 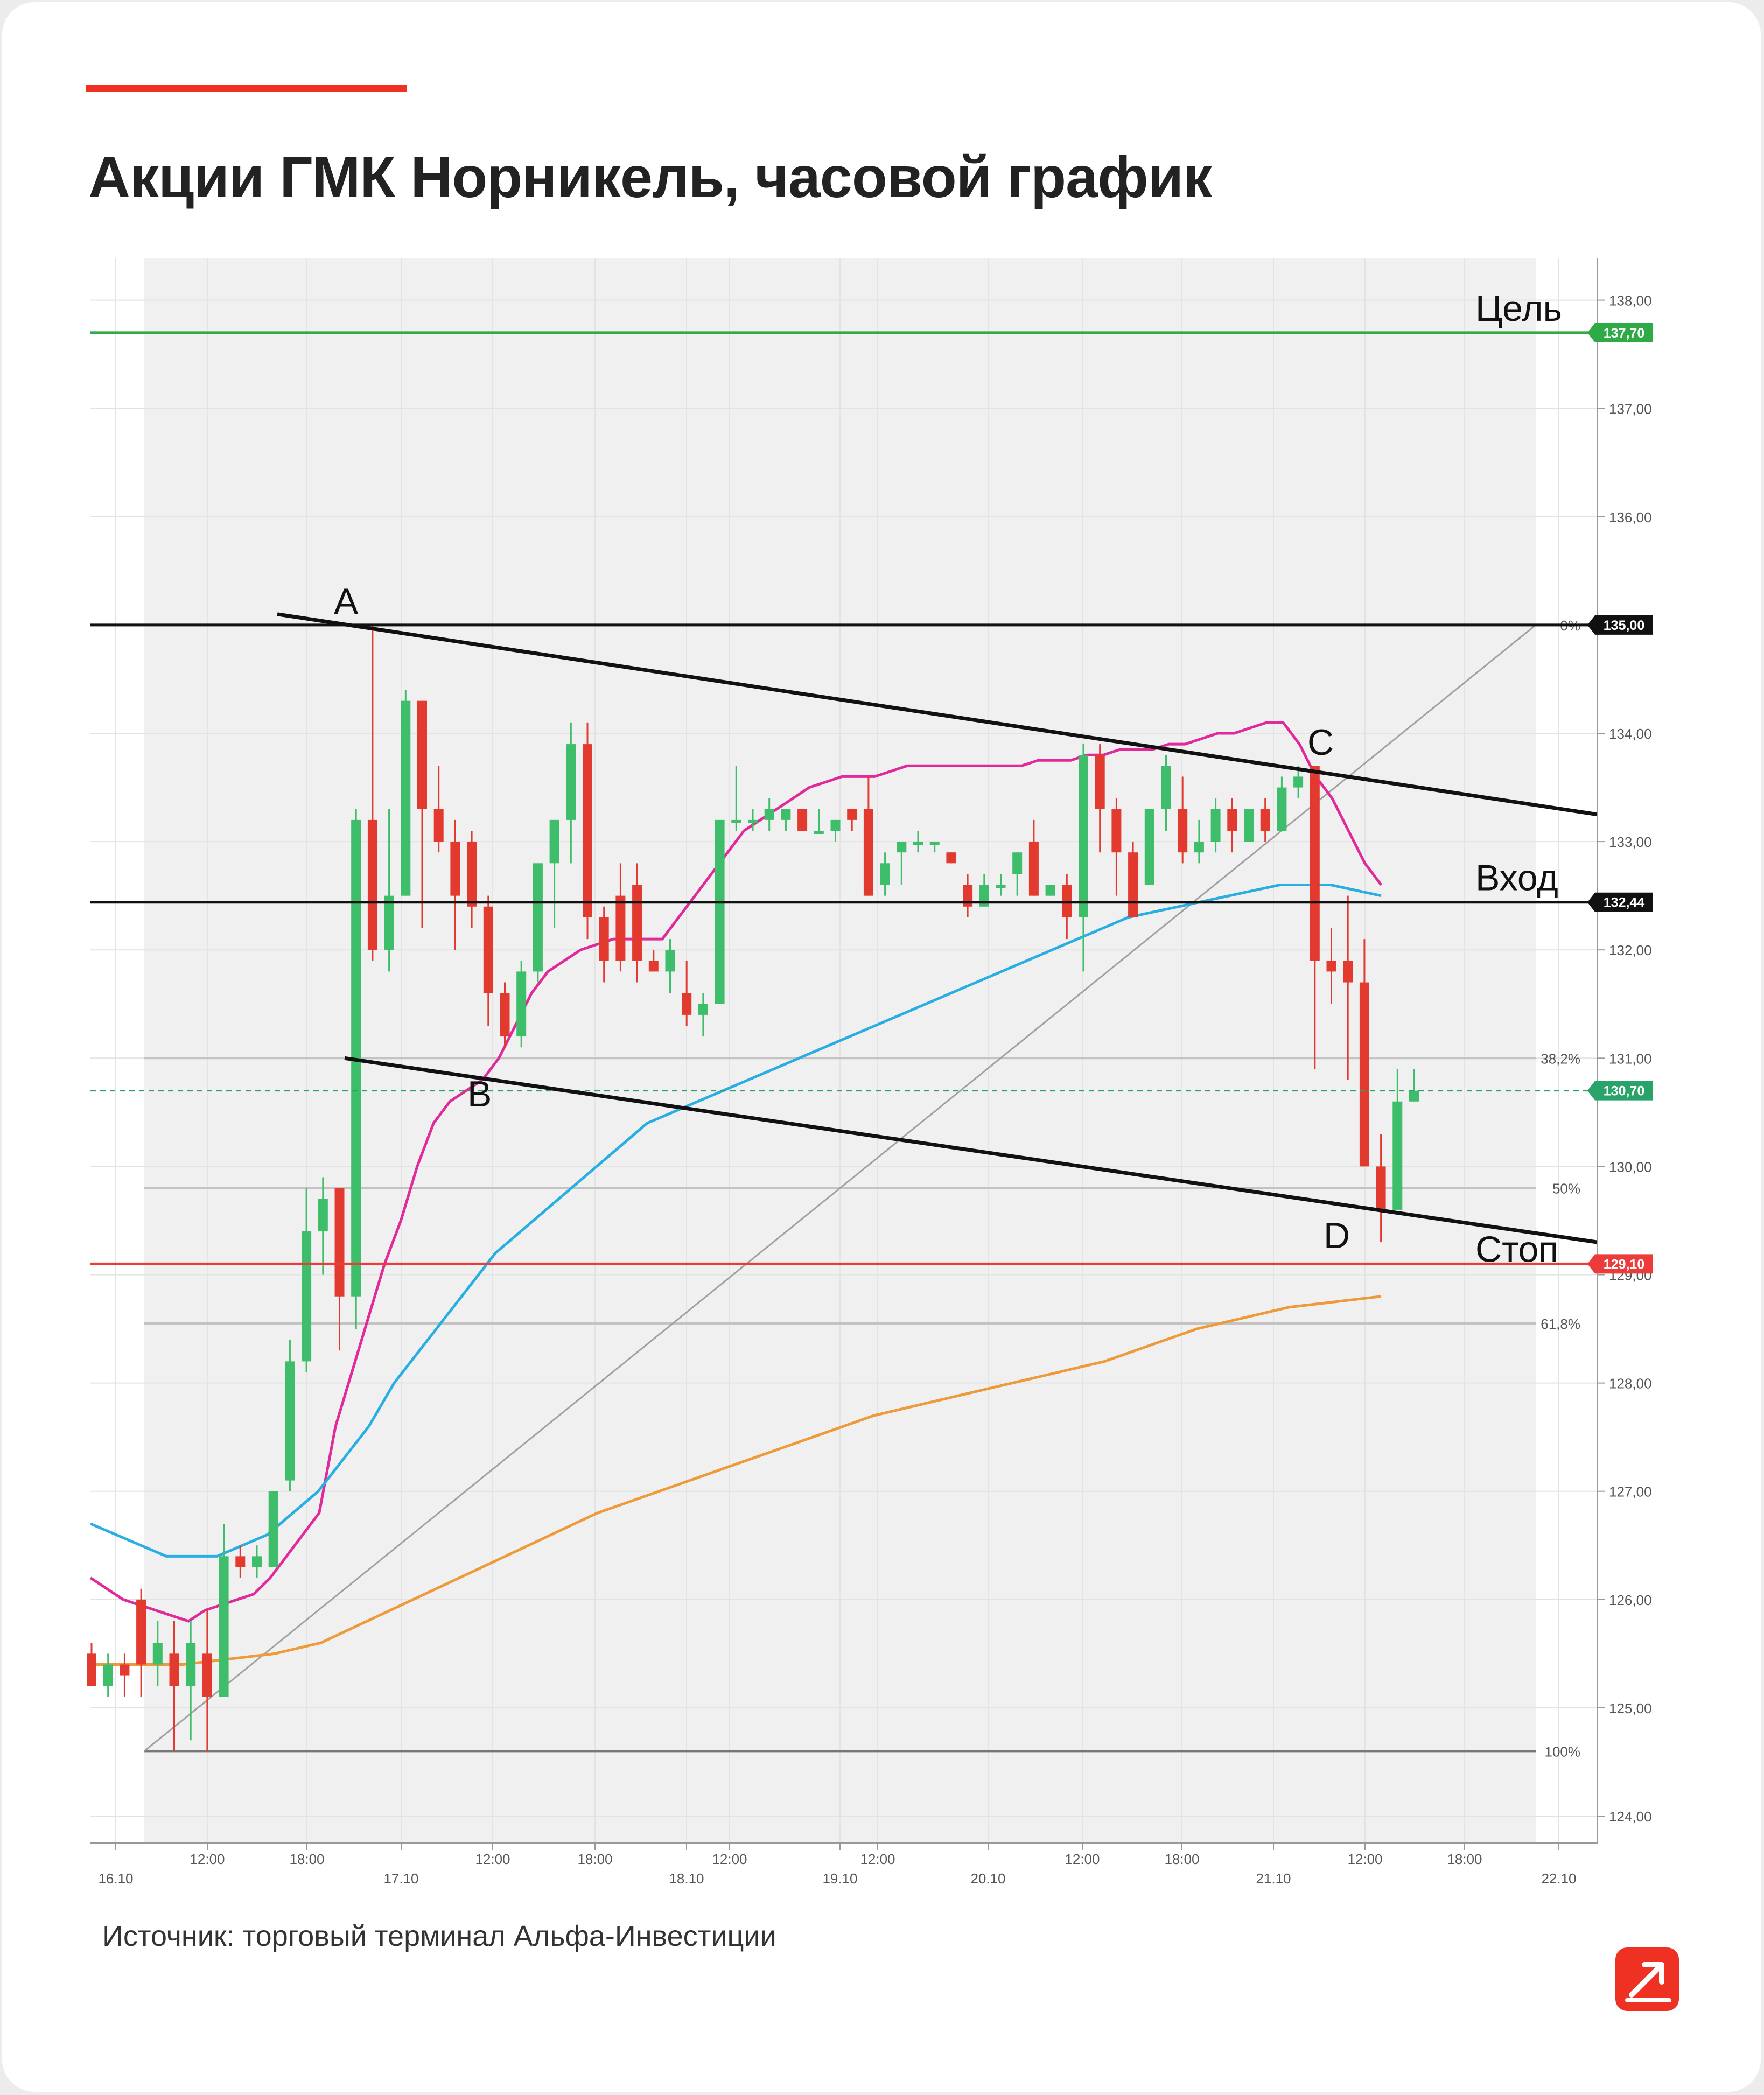 What do you see at coordinates (246, 88) in the screenshot?
I see `accent-bar` at bounding box center [246, 88].